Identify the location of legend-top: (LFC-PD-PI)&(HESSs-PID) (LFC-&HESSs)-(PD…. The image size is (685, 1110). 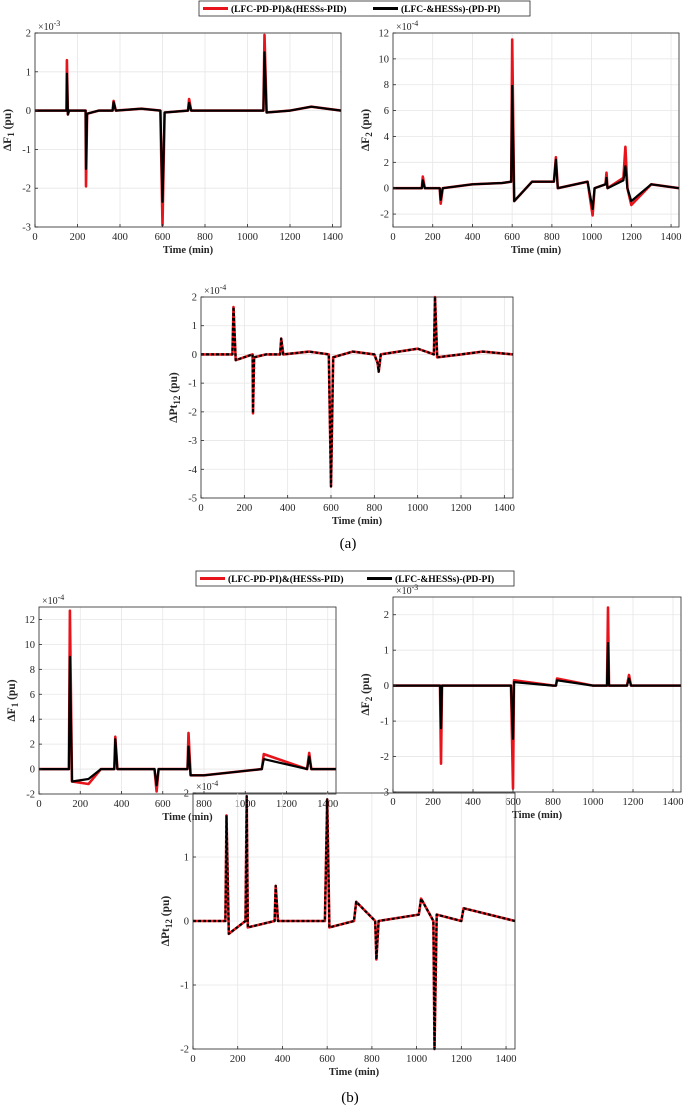
(364, 8).